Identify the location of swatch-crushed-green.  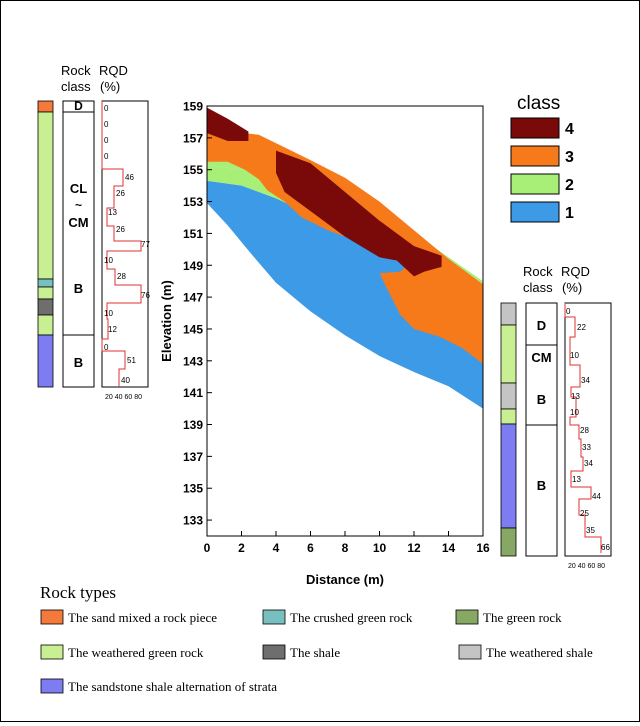
(274, 617).